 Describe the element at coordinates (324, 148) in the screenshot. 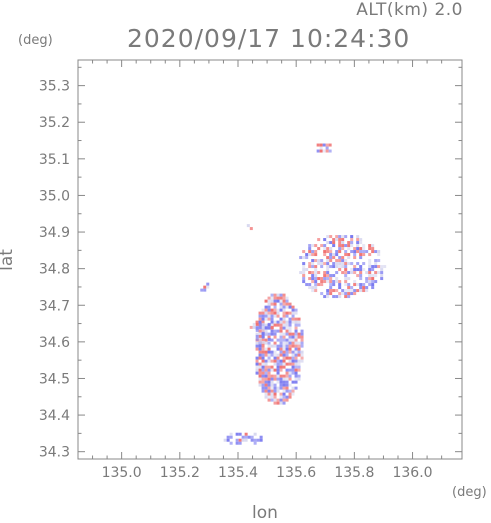

I see `radar-region-north-patch` at that location.